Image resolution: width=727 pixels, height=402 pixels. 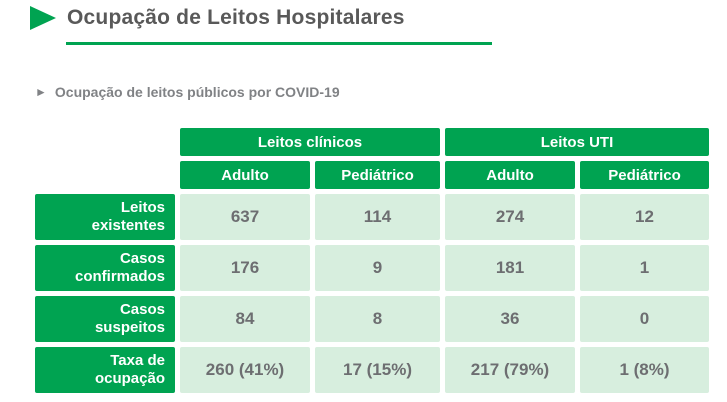 What do you see at coordinates (510, 268) in the screenshot?
I see `table-cell: 181` at bounding box center [510, 268].